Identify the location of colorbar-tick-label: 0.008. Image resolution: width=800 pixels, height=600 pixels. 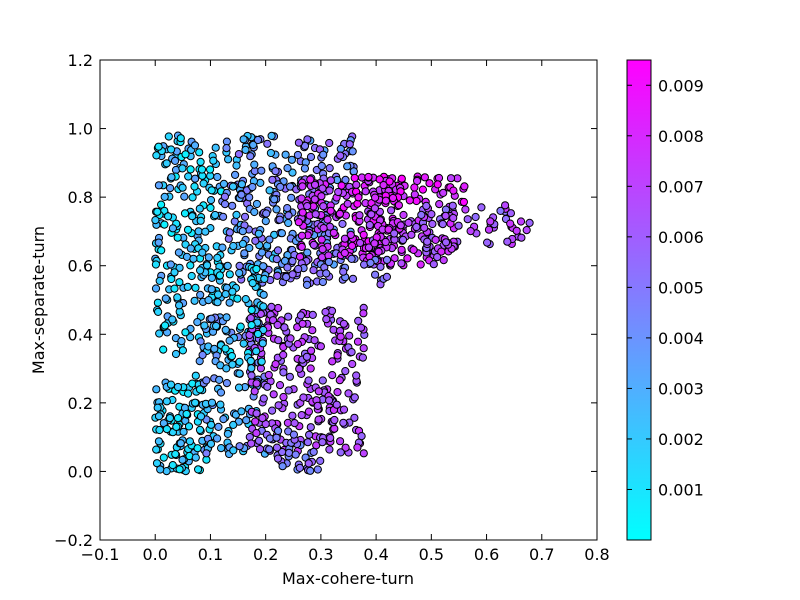
(681, 136).